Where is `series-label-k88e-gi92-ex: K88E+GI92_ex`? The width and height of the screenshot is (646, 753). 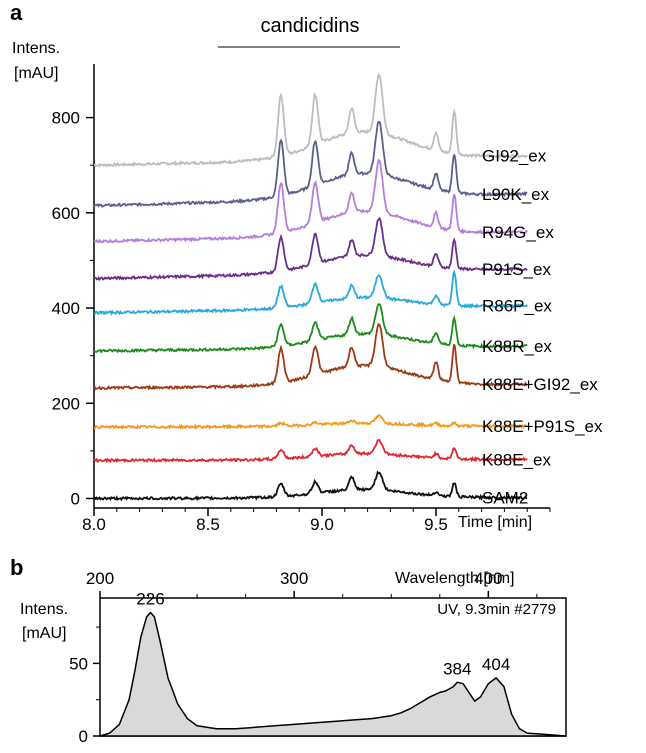
series-label-k88e-gi92-ex: K88E+GI92_ex is located at coordinates (540, 384).